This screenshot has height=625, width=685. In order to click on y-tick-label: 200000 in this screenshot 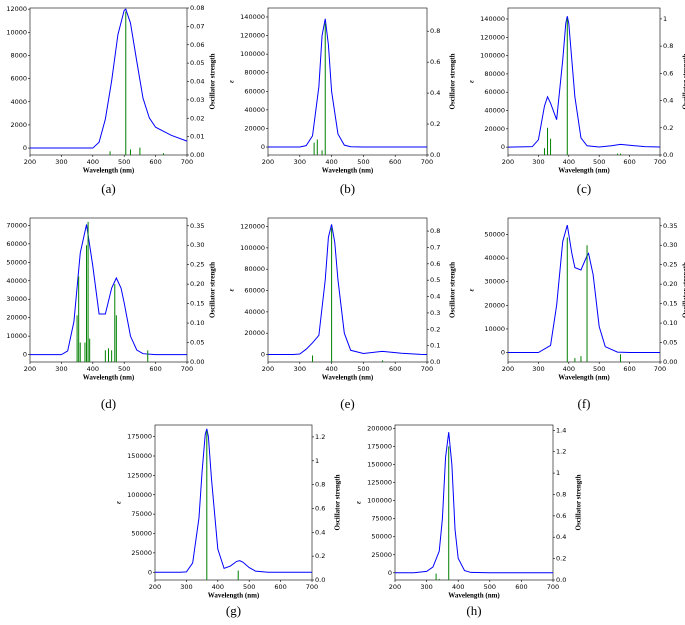, I will do `click(379, 429)`.